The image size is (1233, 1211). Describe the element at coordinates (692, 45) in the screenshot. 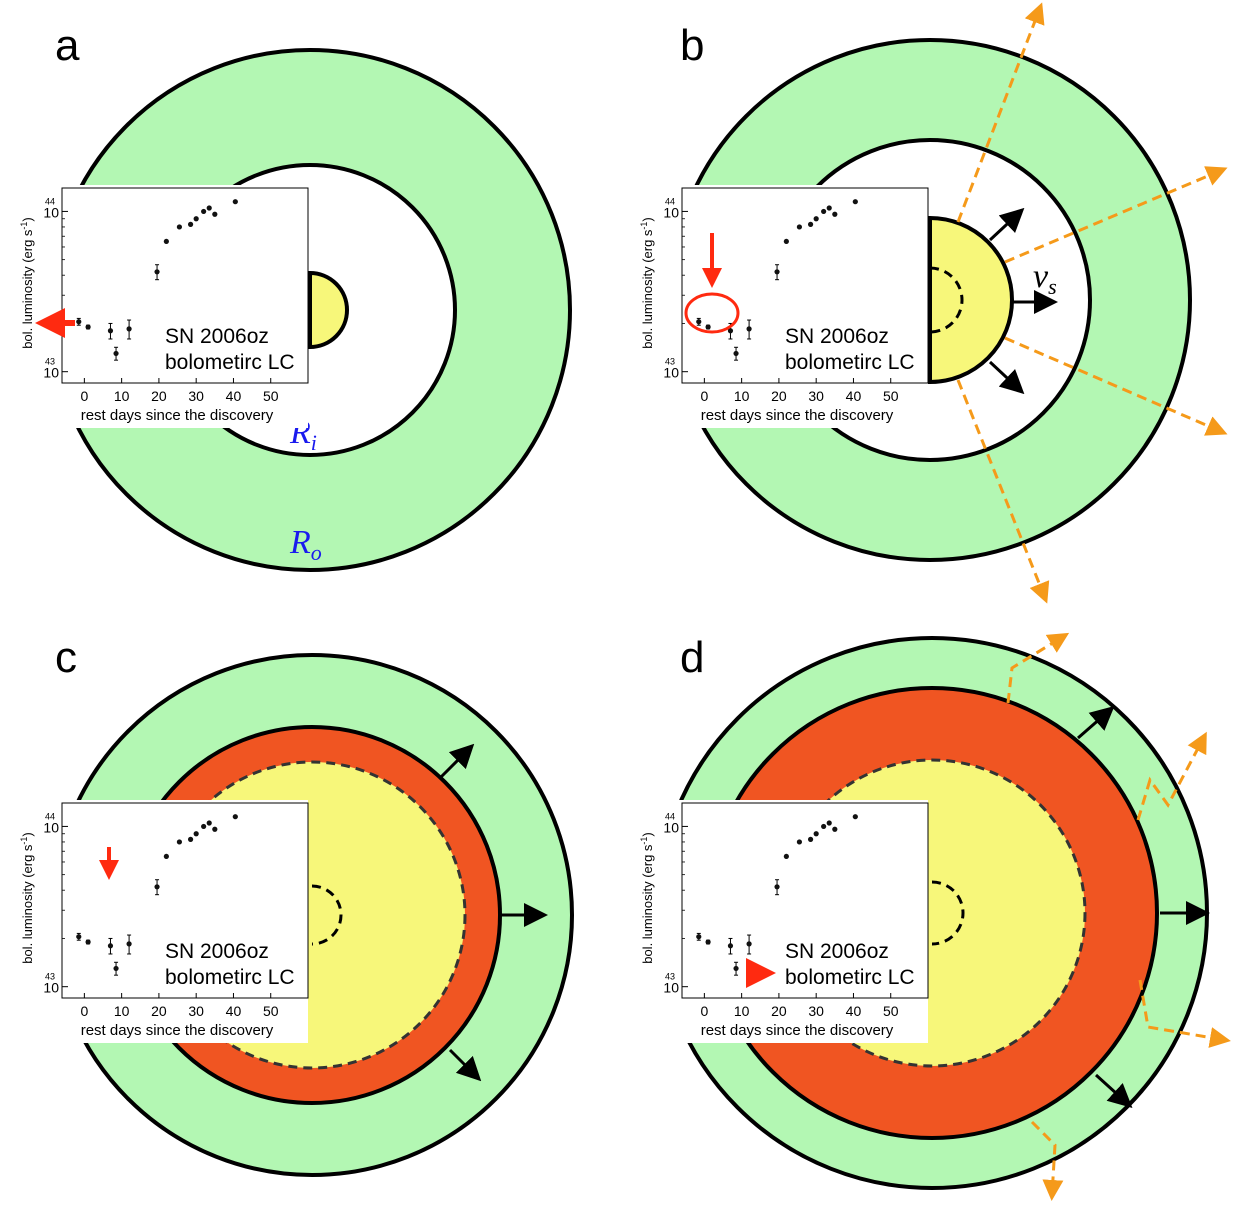

I see `panel-label-b: b` at that location.